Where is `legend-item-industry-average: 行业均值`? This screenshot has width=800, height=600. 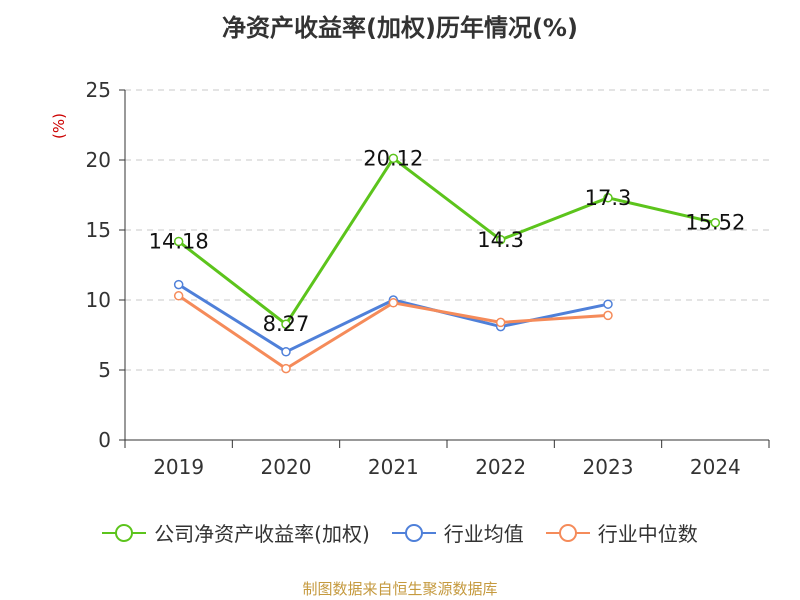
legend-item-industry-average: 行业均值 is located at coordinates (457, 532).